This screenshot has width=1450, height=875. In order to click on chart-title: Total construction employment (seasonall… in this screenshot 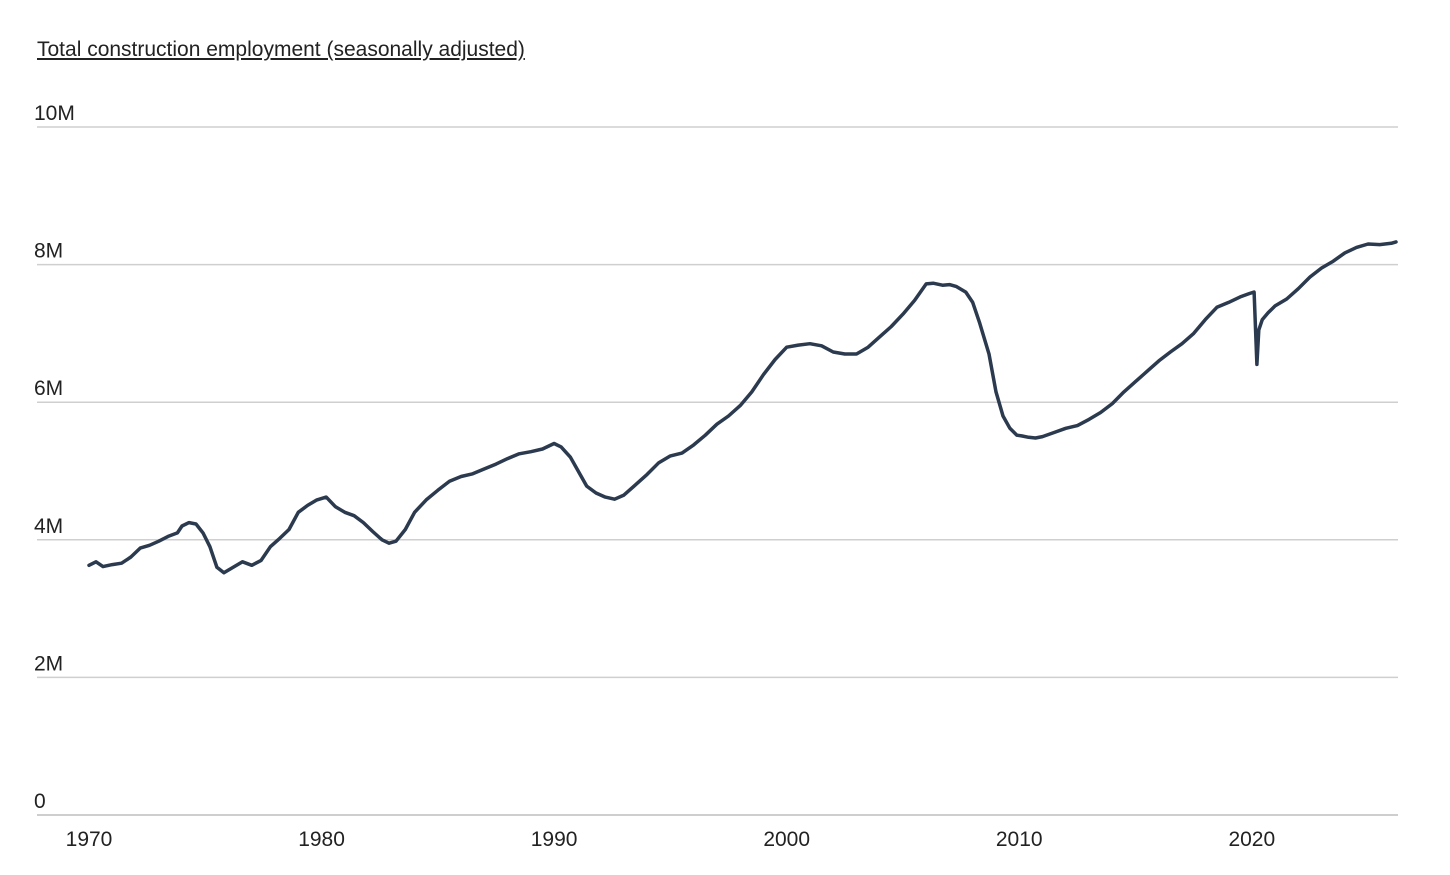, I will do `click(281, 49)`.